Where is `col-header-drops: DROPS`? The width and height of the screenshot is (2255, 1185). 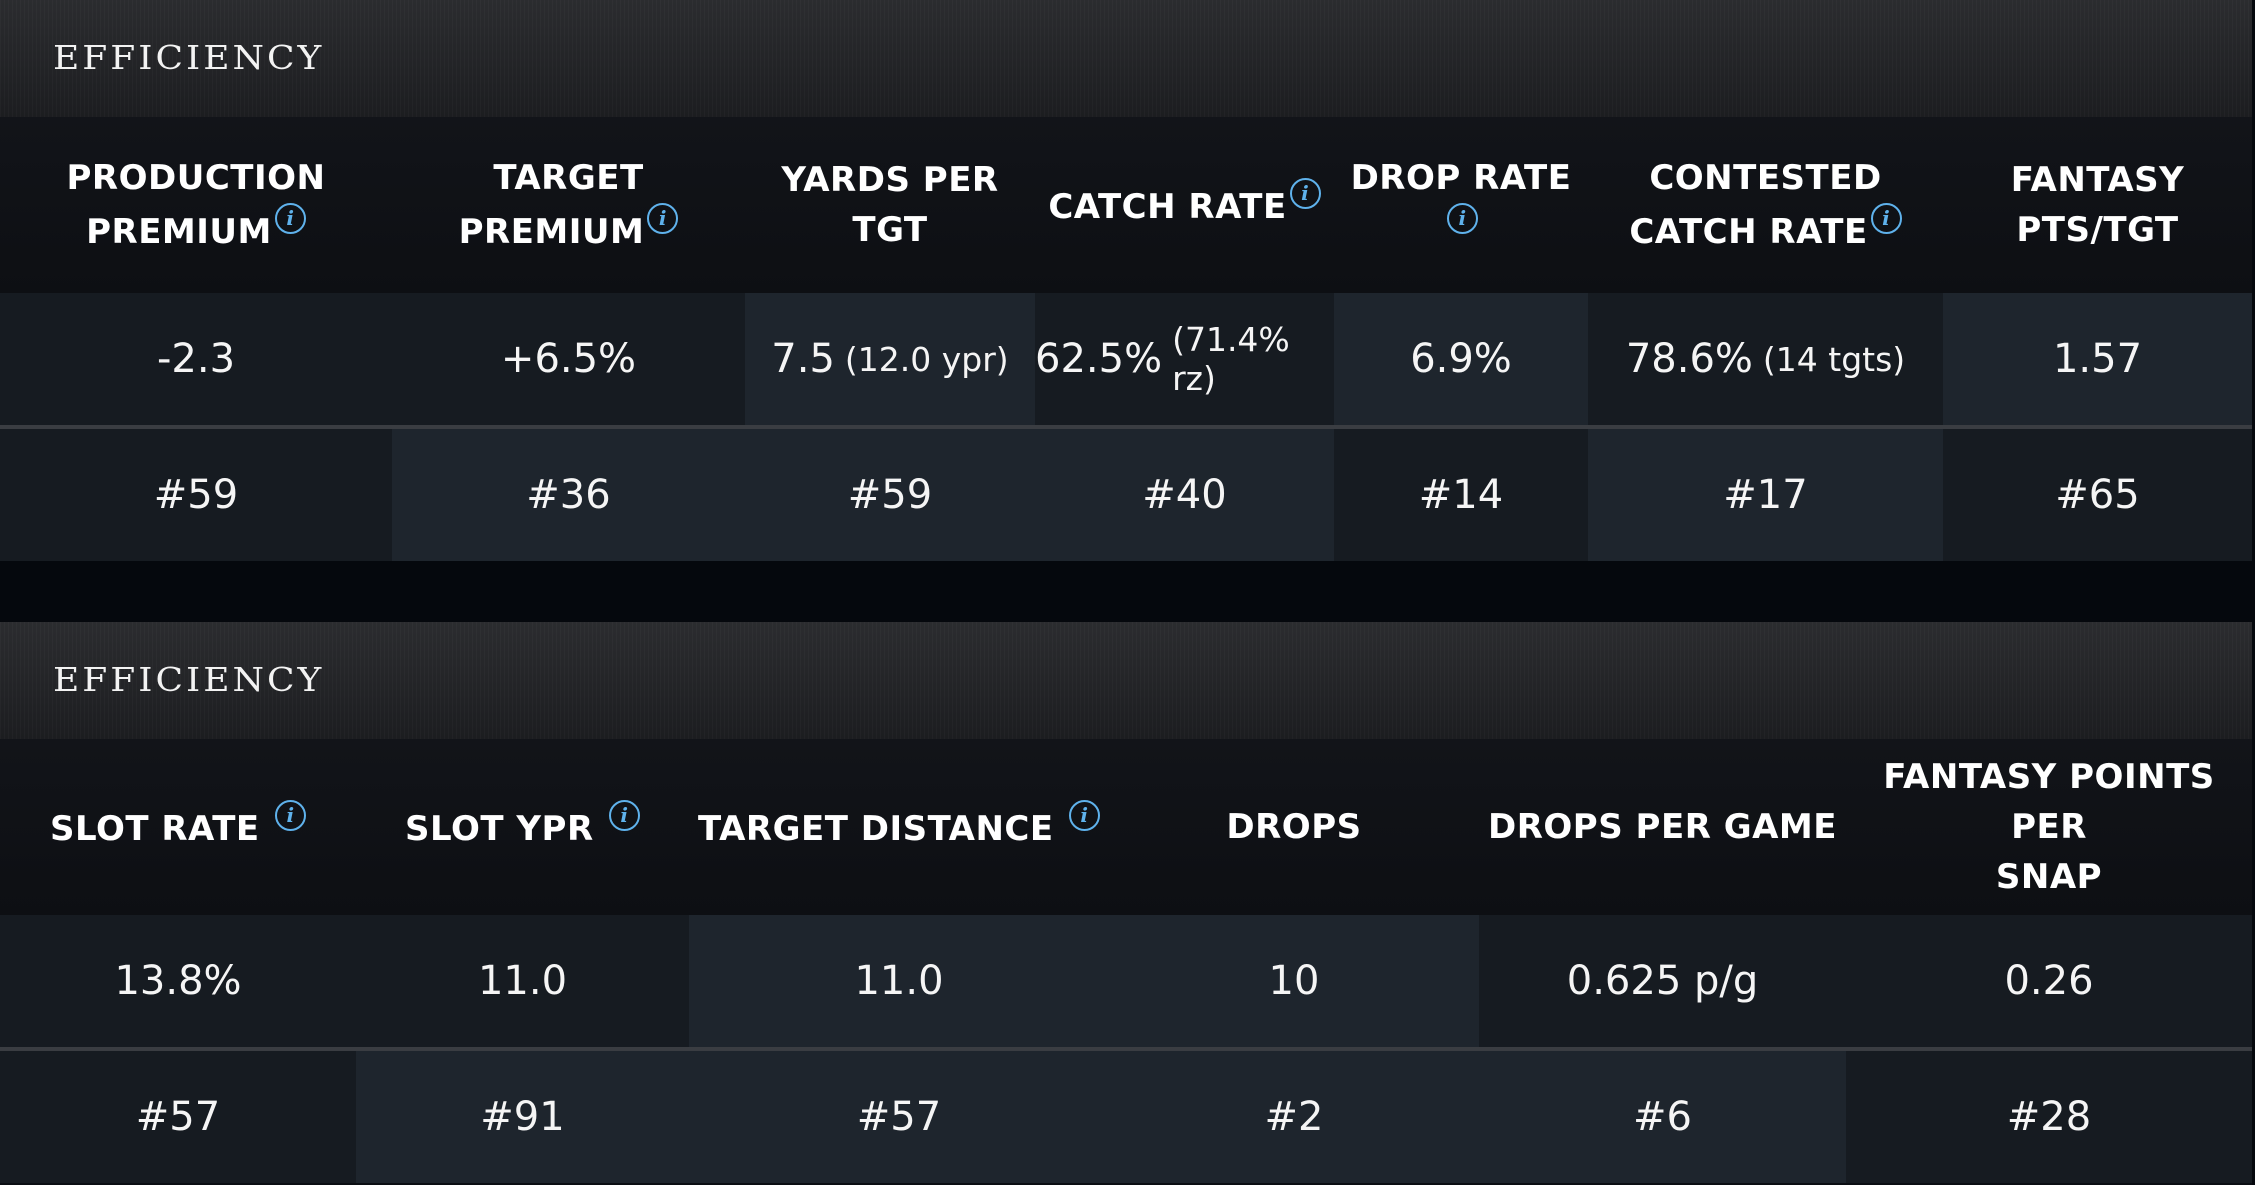 col-header-drops: DROPS is located at coordinates (1294, 827).